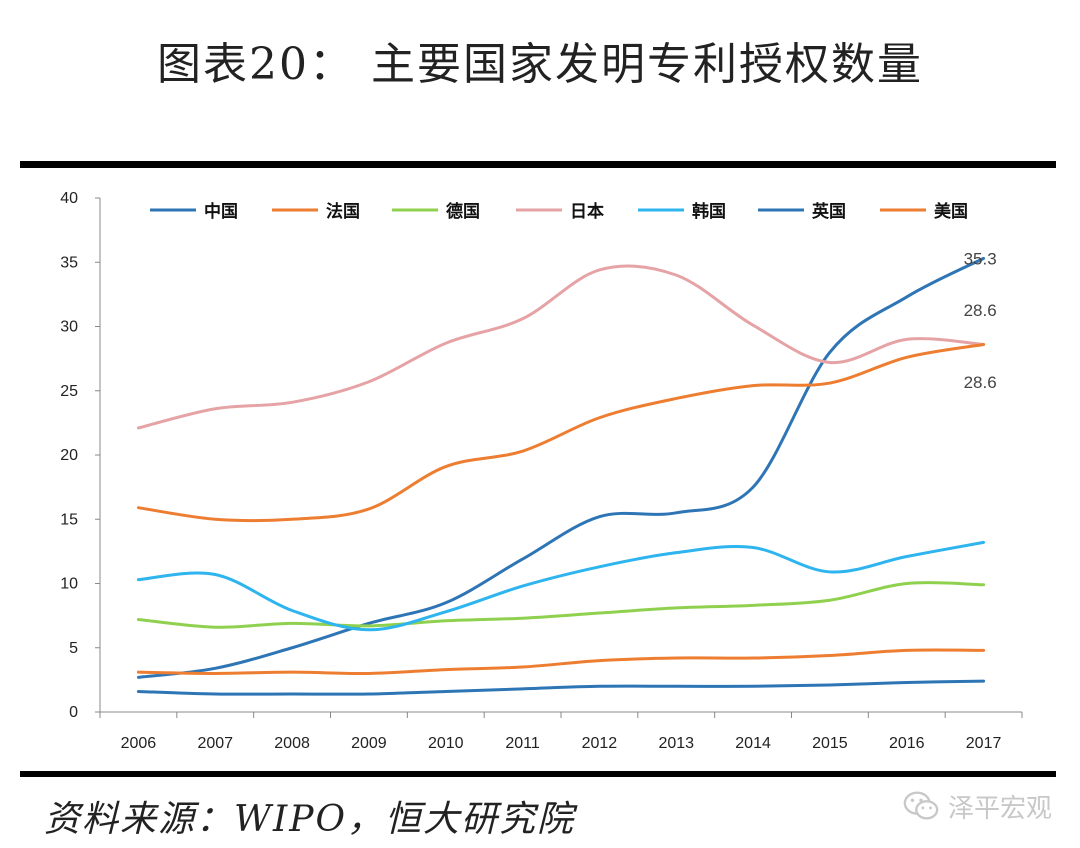 The height and width of the screenshot is (848, 1080). I want to click on x-tick-label: 2012, so click(600, 743).